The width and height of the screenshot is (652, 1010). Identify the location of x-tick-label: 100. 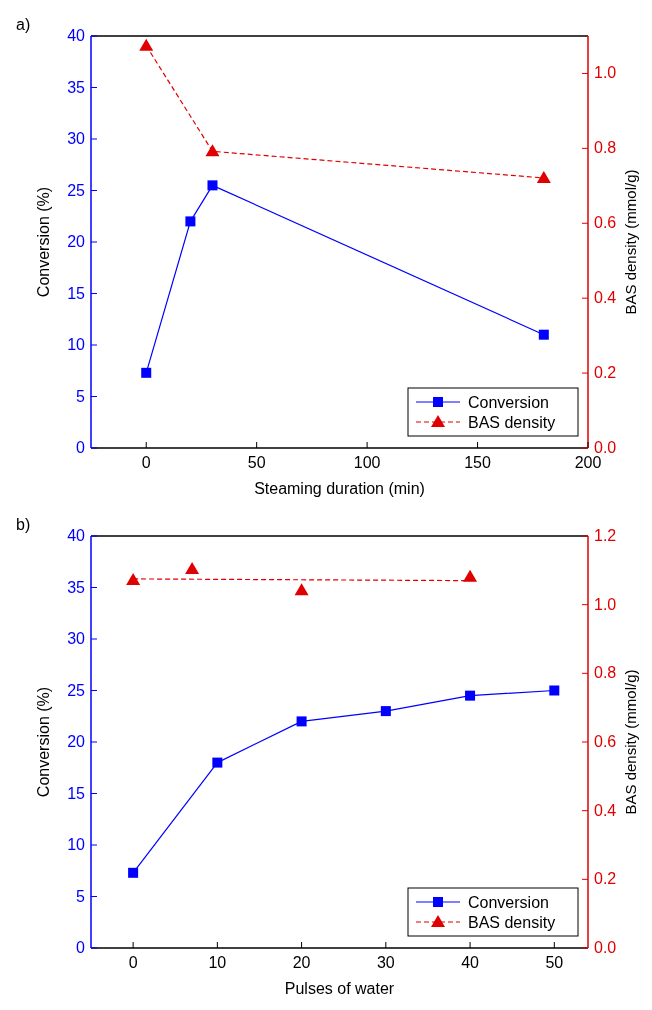
(367, 462).